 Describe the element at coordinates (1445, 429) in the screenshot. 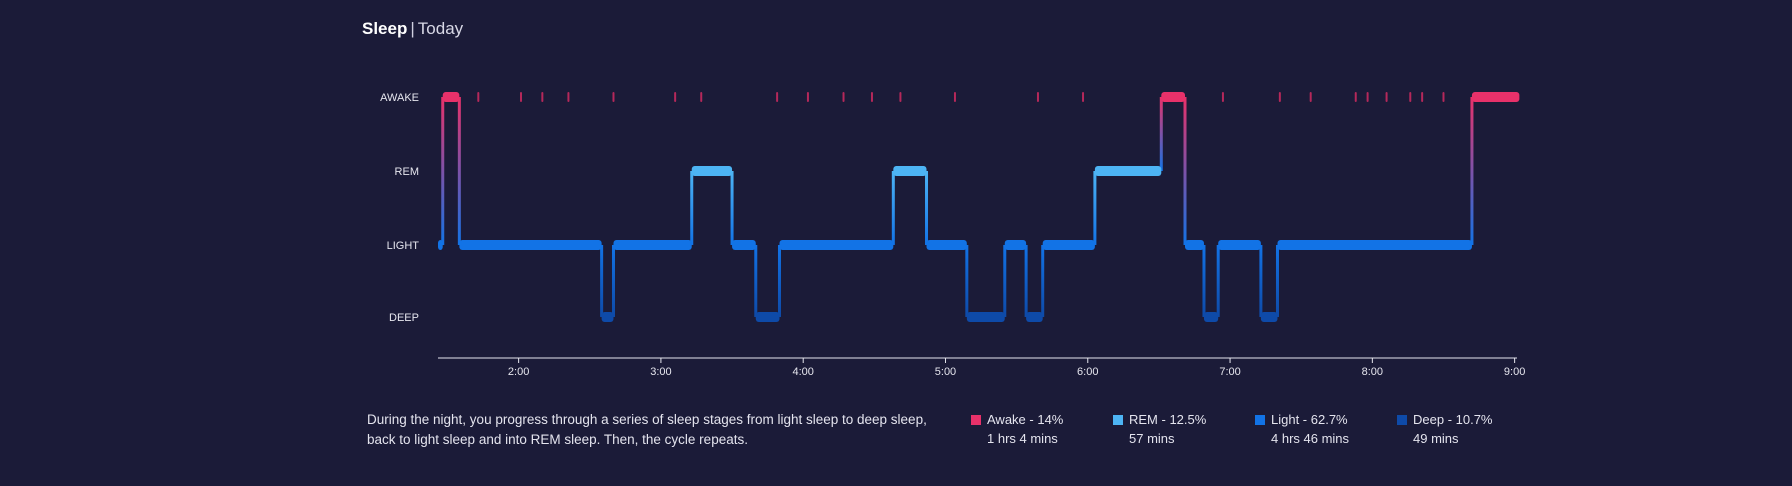

I see `legend-deep: Deep - 10.7% 49 mins` at that location.